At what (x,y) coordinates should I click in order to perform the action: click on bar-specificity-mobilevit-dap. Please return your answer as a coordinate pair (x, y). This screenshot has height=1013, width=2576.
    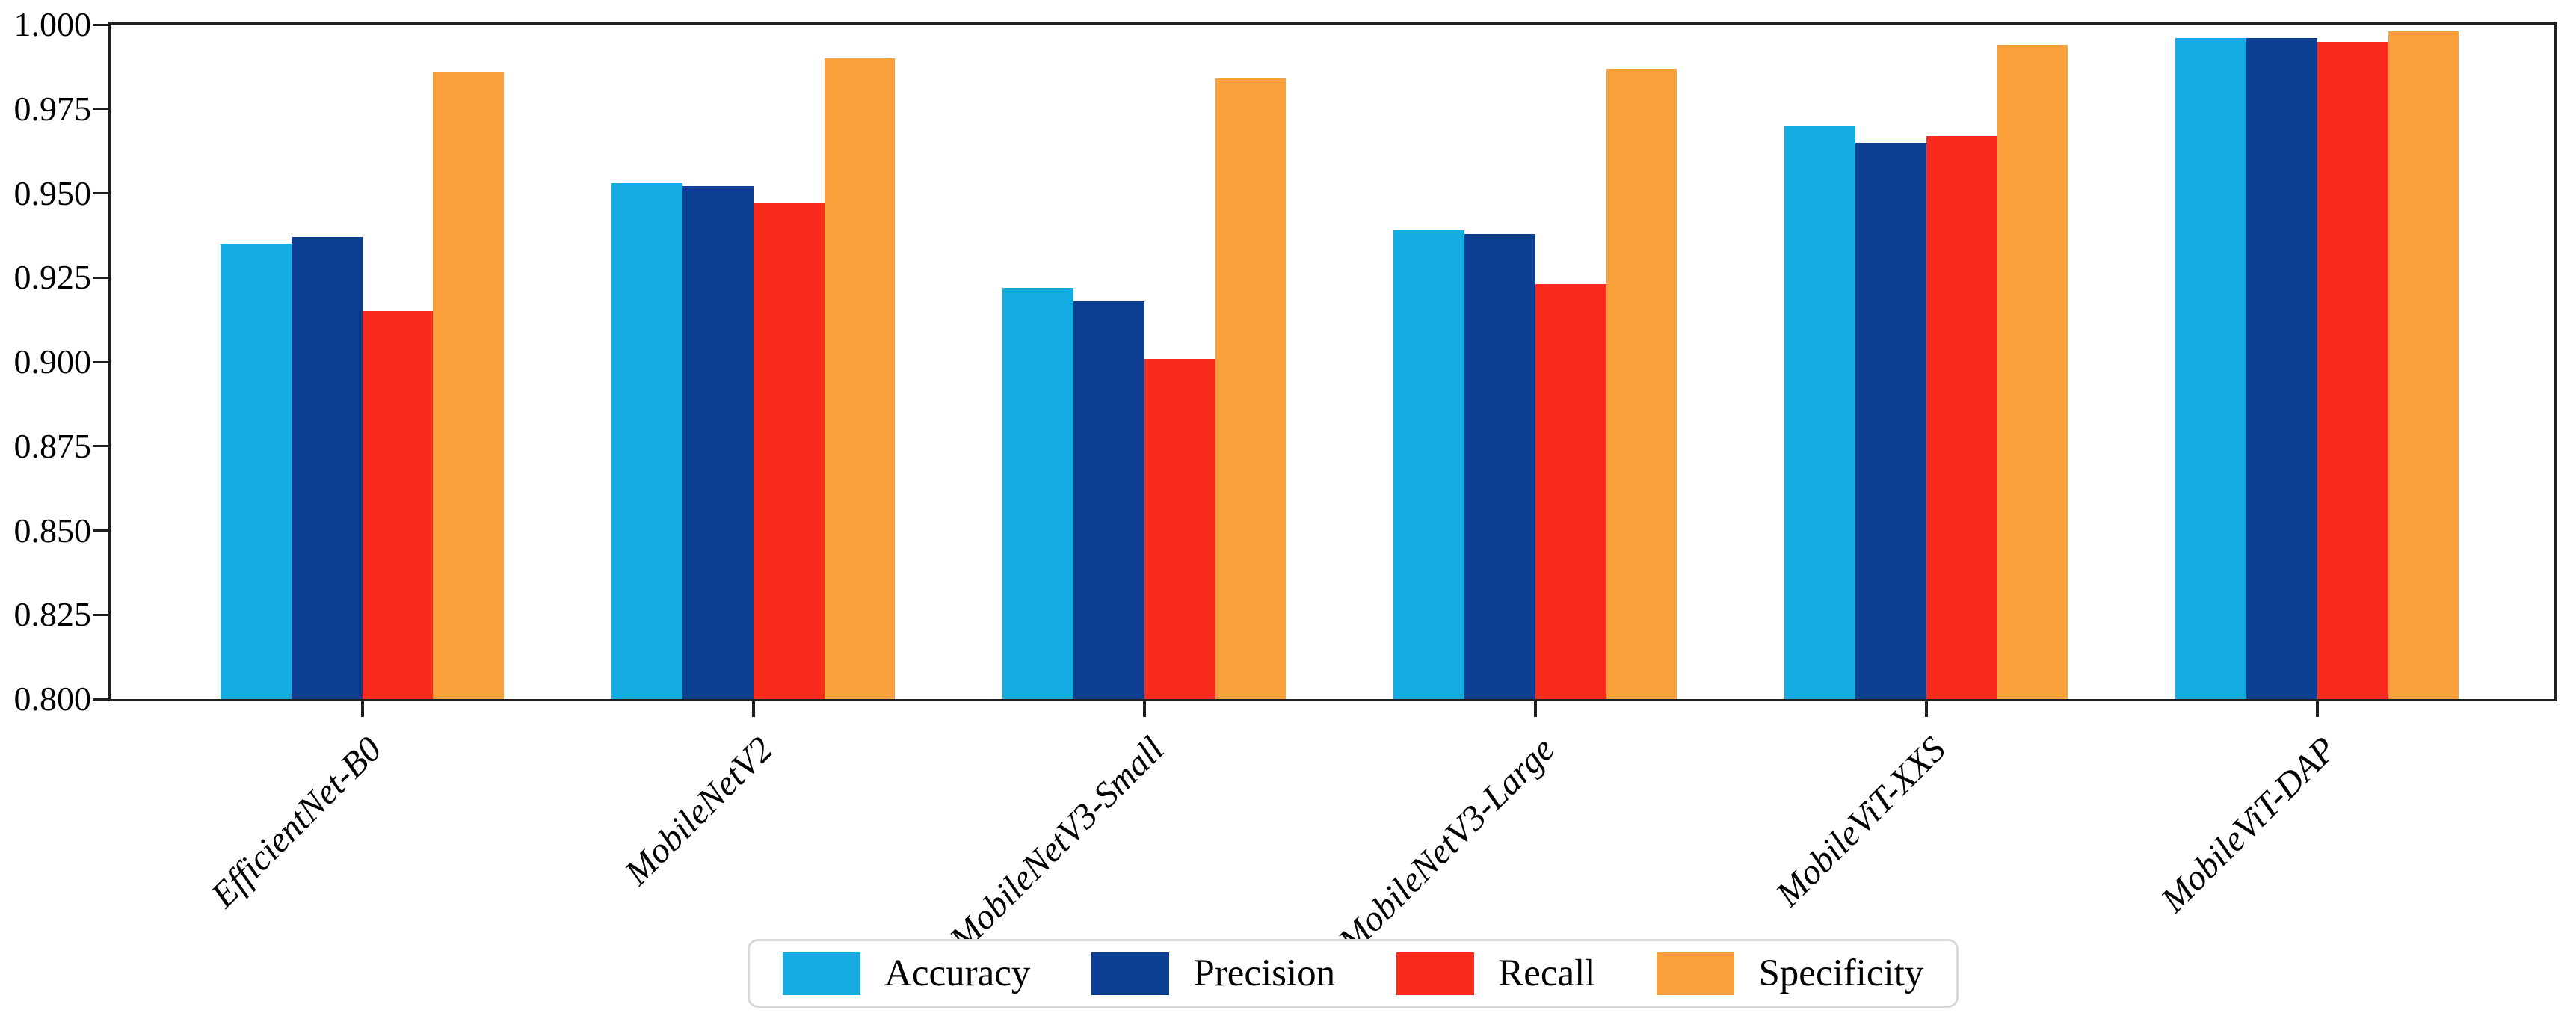
    Looking at the image, I should click on (2423, 365).